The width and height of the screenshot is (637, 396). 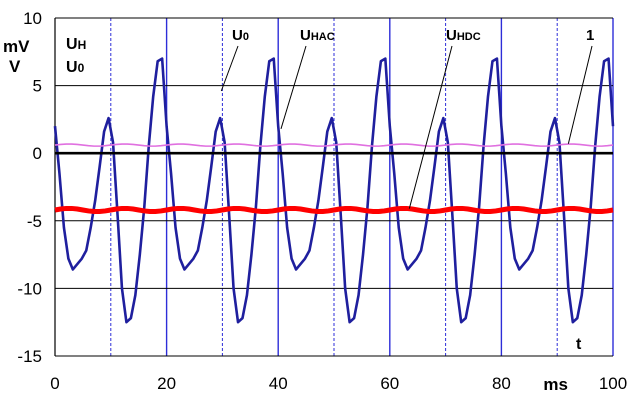 I want to click on x-tick-label: 60, so click(x=389, y=383).